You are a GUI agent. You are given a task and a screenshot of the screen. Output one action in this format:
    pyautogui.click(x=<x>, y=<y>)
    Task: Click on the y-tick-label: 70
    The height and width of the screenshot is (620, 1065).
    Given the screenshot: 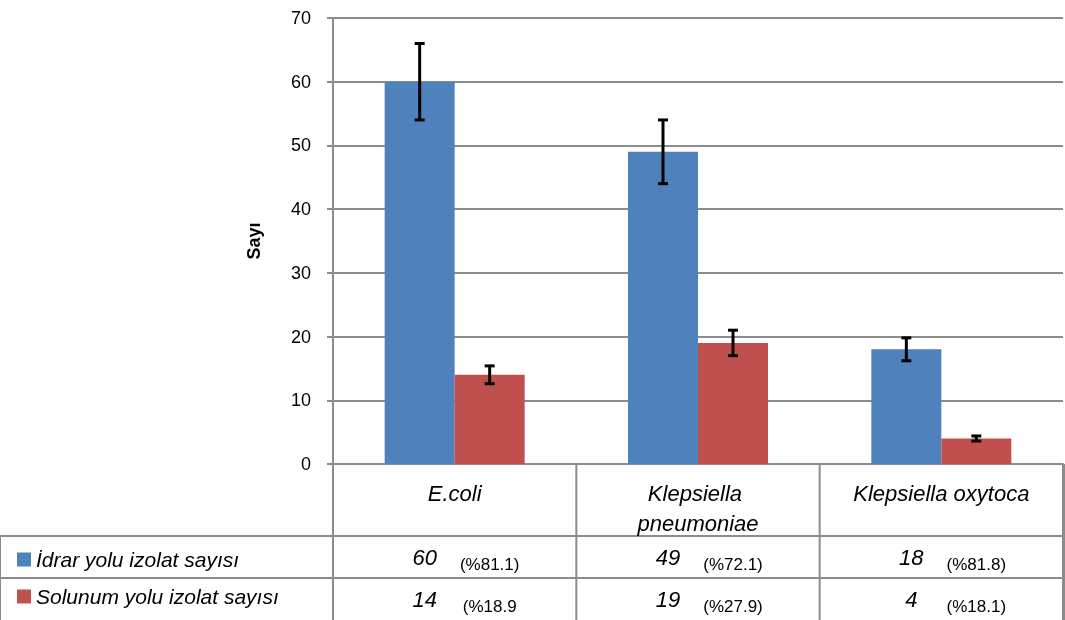 What is the action you would take?
    pyautogui.click(x=300, y=18)
    